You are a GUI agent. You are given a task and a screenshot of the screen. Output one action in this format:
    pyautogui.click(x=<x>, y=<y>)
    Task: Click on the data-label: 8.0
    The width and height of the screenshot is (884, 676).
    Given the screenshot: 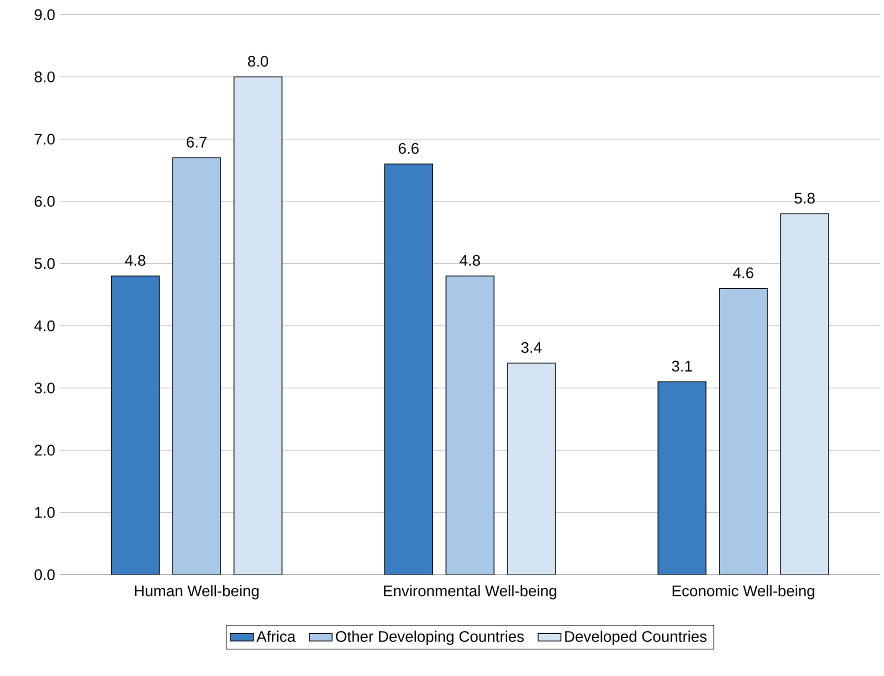 What is the action you would take?
    pyautogui.click(x=258, y=61)
    